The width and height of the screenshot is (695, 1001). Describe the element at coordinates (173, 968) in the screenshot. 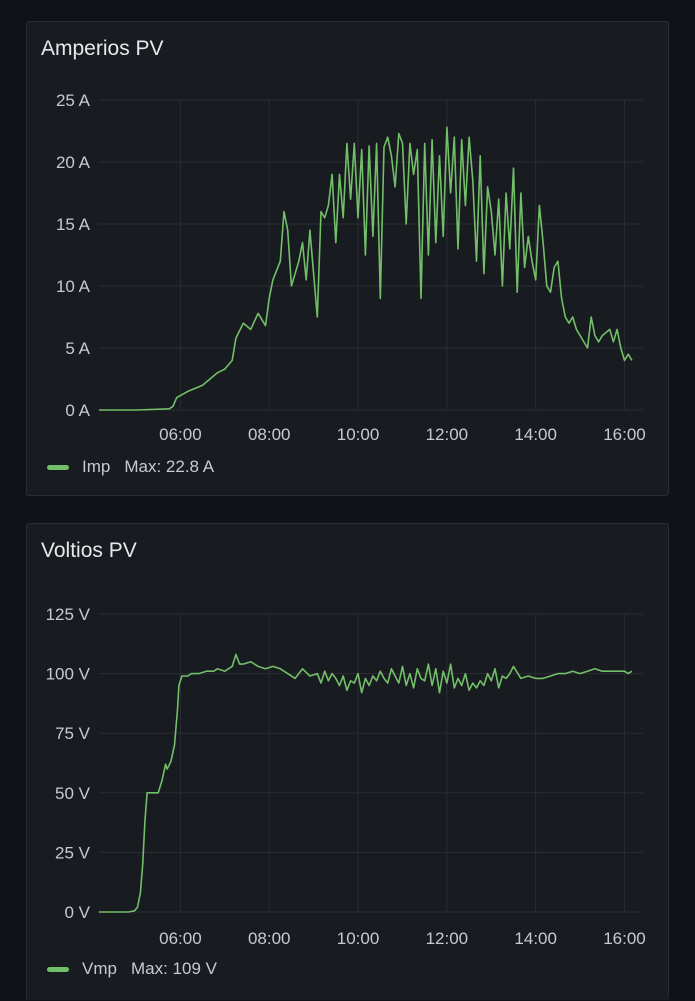

I see `legend-max-stat: Max: 109 V` at that location.